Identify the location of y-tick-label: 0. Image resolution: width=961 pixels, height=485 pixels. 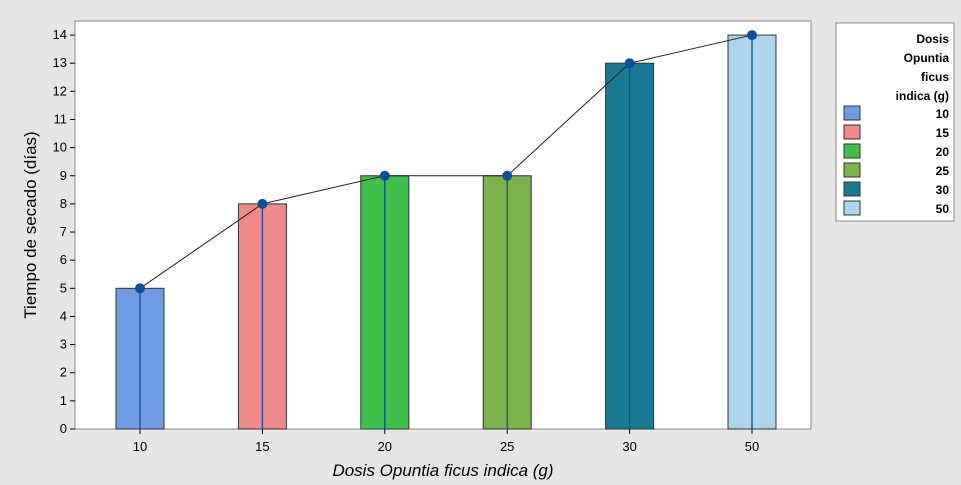
(63, 428).